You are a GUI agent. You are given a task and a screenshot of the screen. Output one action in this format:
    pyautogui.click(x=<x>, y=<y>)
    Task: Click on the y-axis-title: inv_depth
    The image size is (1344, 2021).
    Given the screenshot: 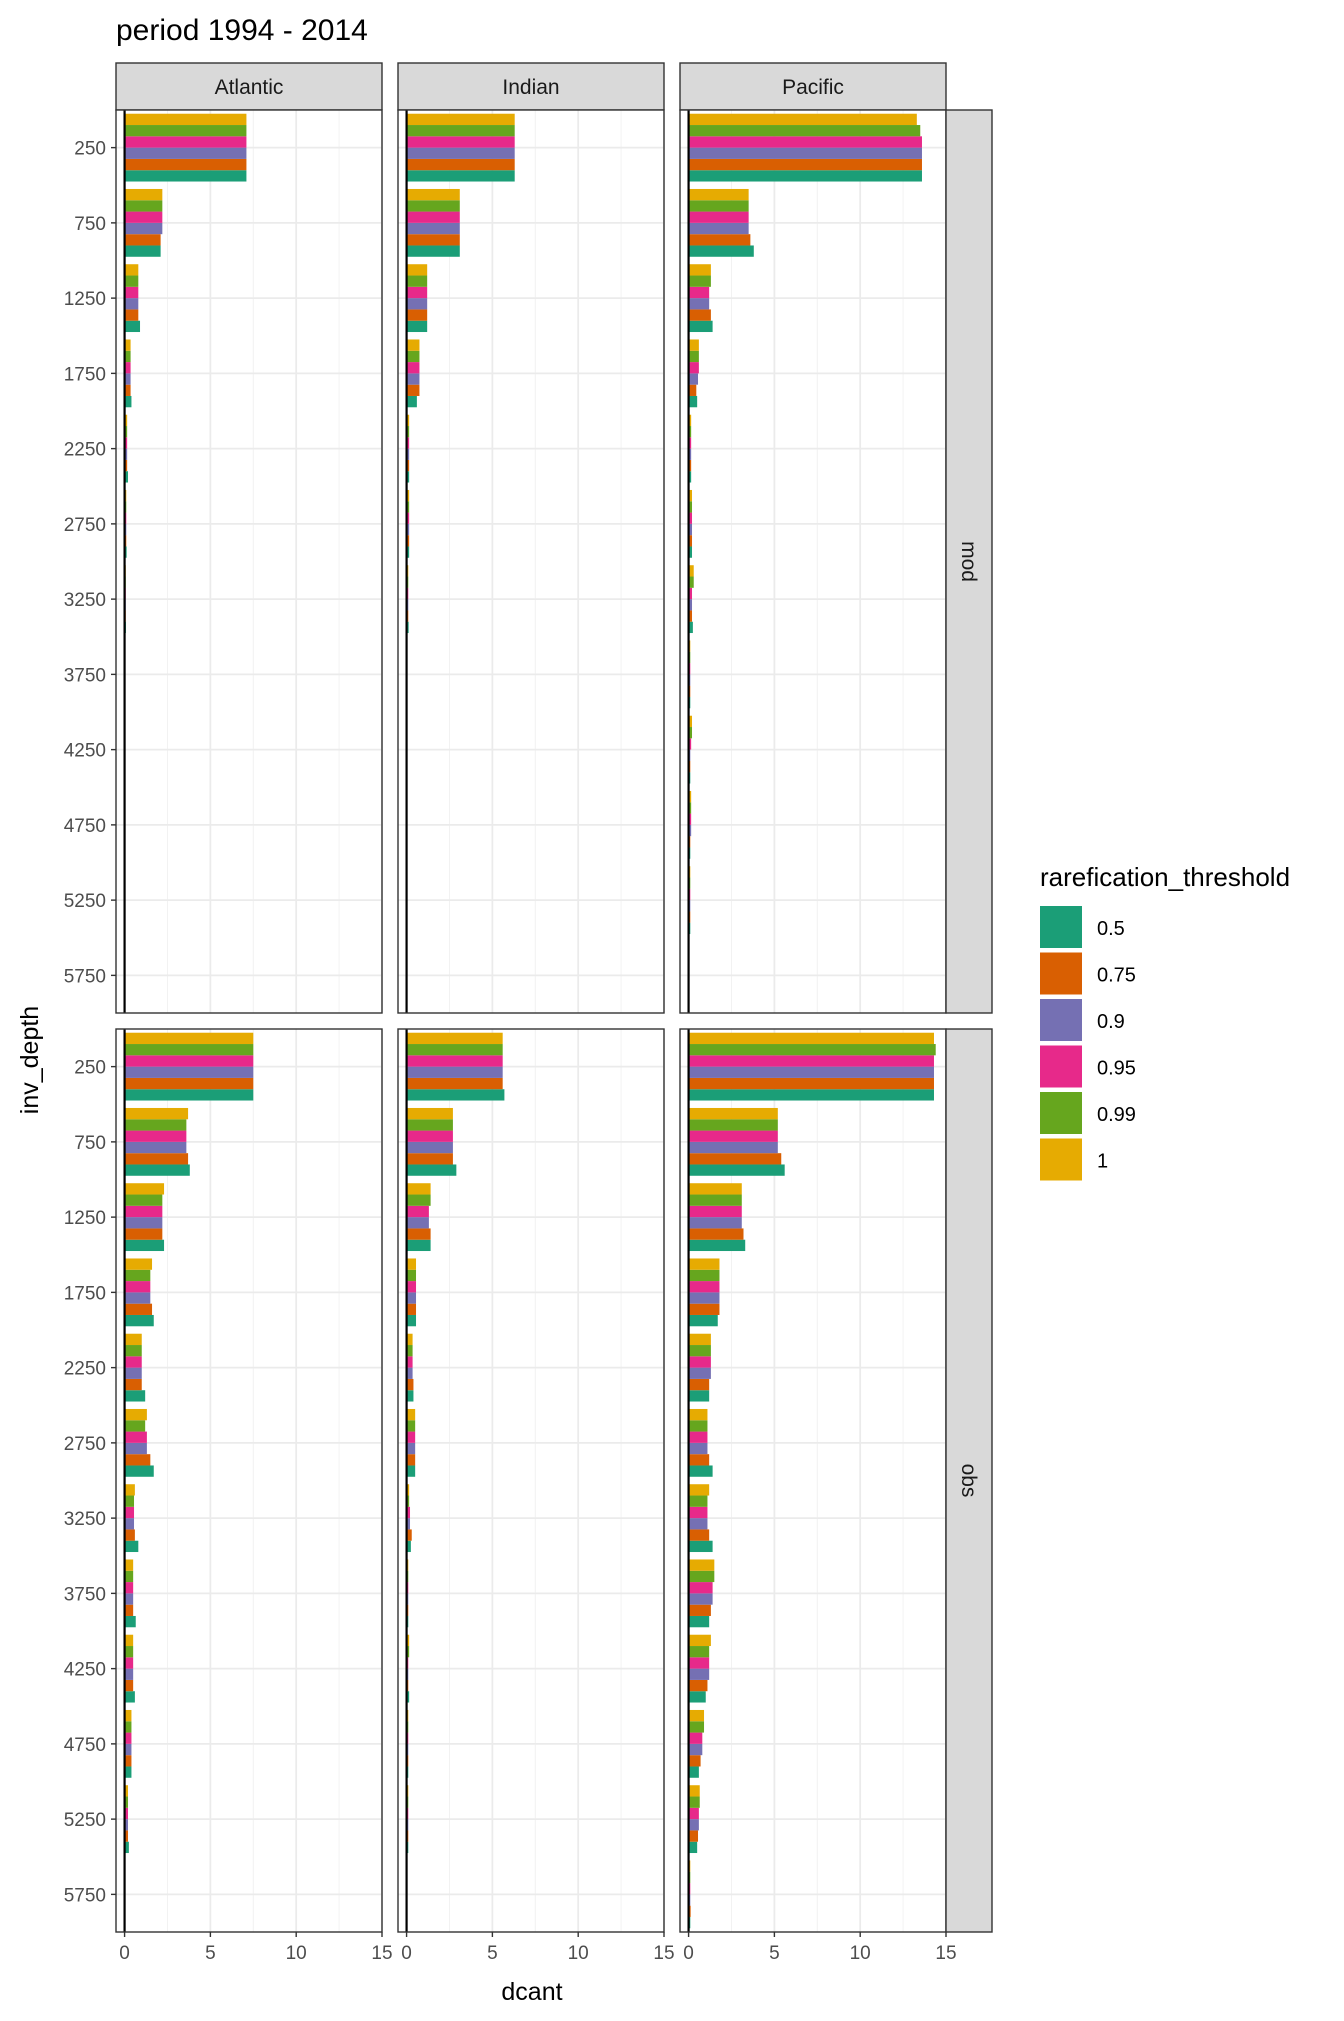 What is the action you would take?
    pyautogui.click(x=30, y=1060)
    